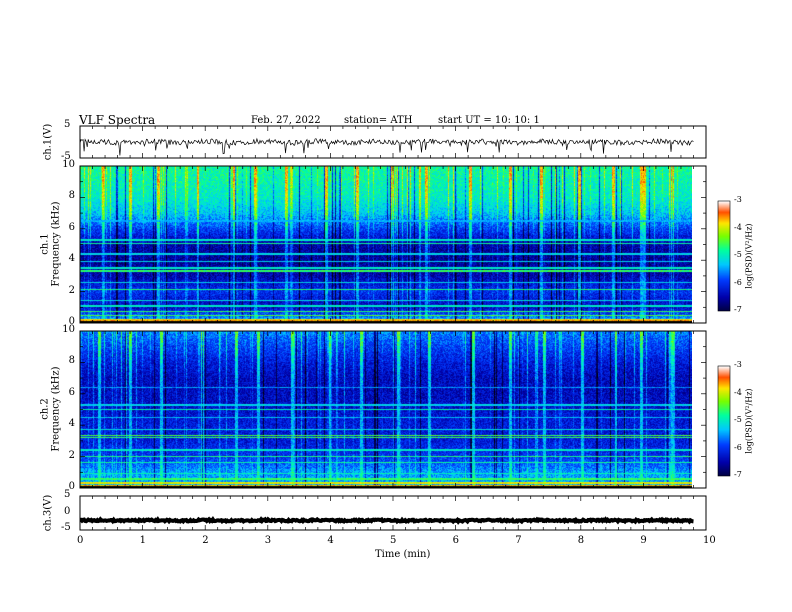  Describe the element at coordinates (393, 540) in the screenshot. I see `x-tick-label: 5` at that location.